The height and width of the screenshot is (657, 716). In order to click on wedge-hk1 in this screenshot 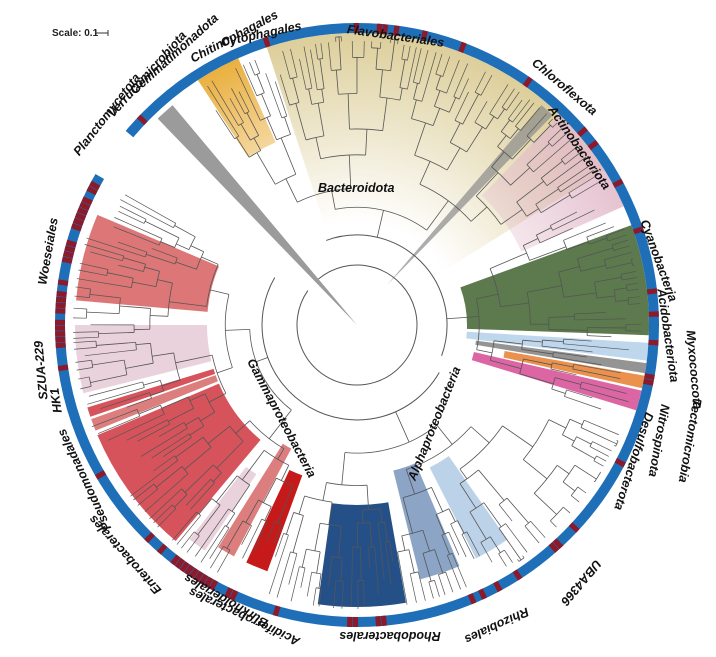, I will do `click(154, 403)`.